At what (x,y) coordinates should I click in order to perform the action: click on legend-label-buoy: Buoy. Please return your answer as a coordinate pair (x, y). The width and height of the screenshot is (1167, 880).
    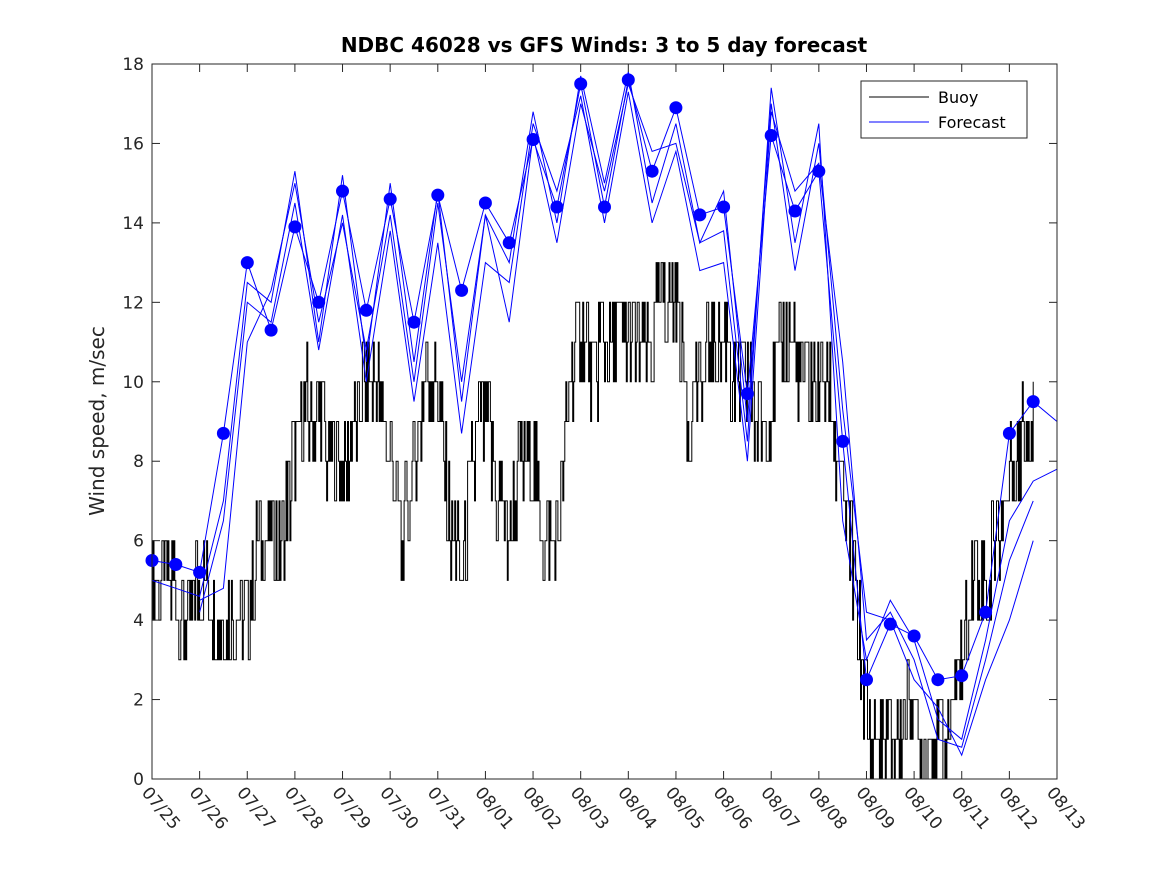
    Looking at the image, I should click on (958, 97).